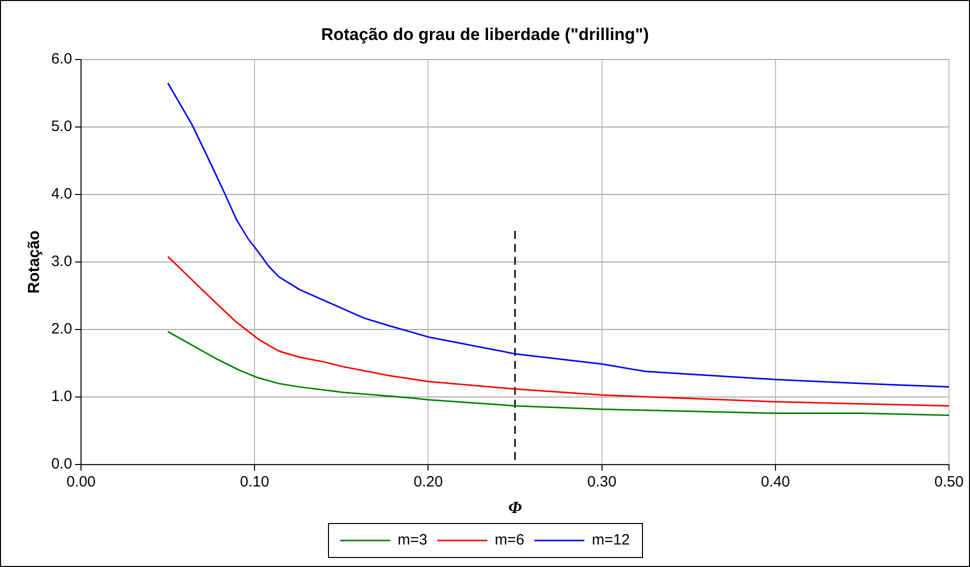 This screenshot has height=567, width=970. I want to click on legend-label: m=3, so click(413, 540).